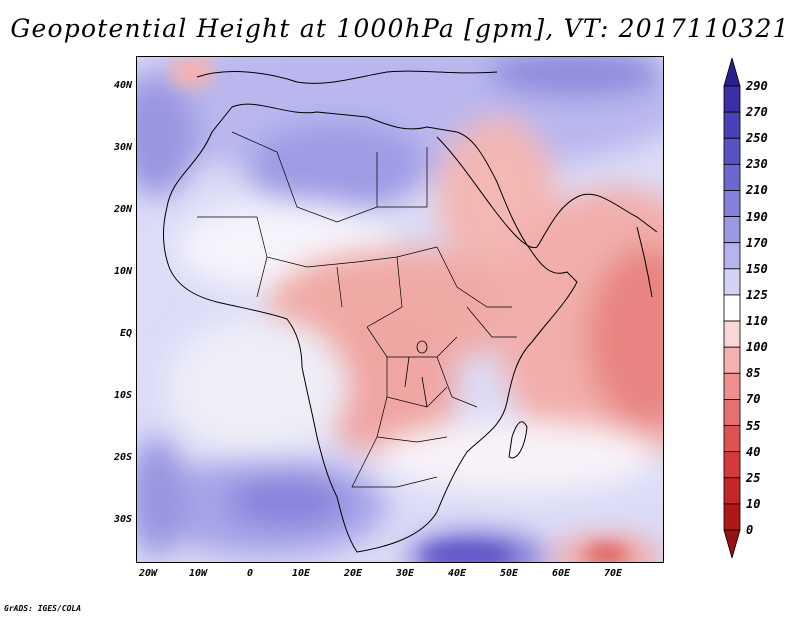  I want to click on lat-label-30s: 30S, so click(122, 519).